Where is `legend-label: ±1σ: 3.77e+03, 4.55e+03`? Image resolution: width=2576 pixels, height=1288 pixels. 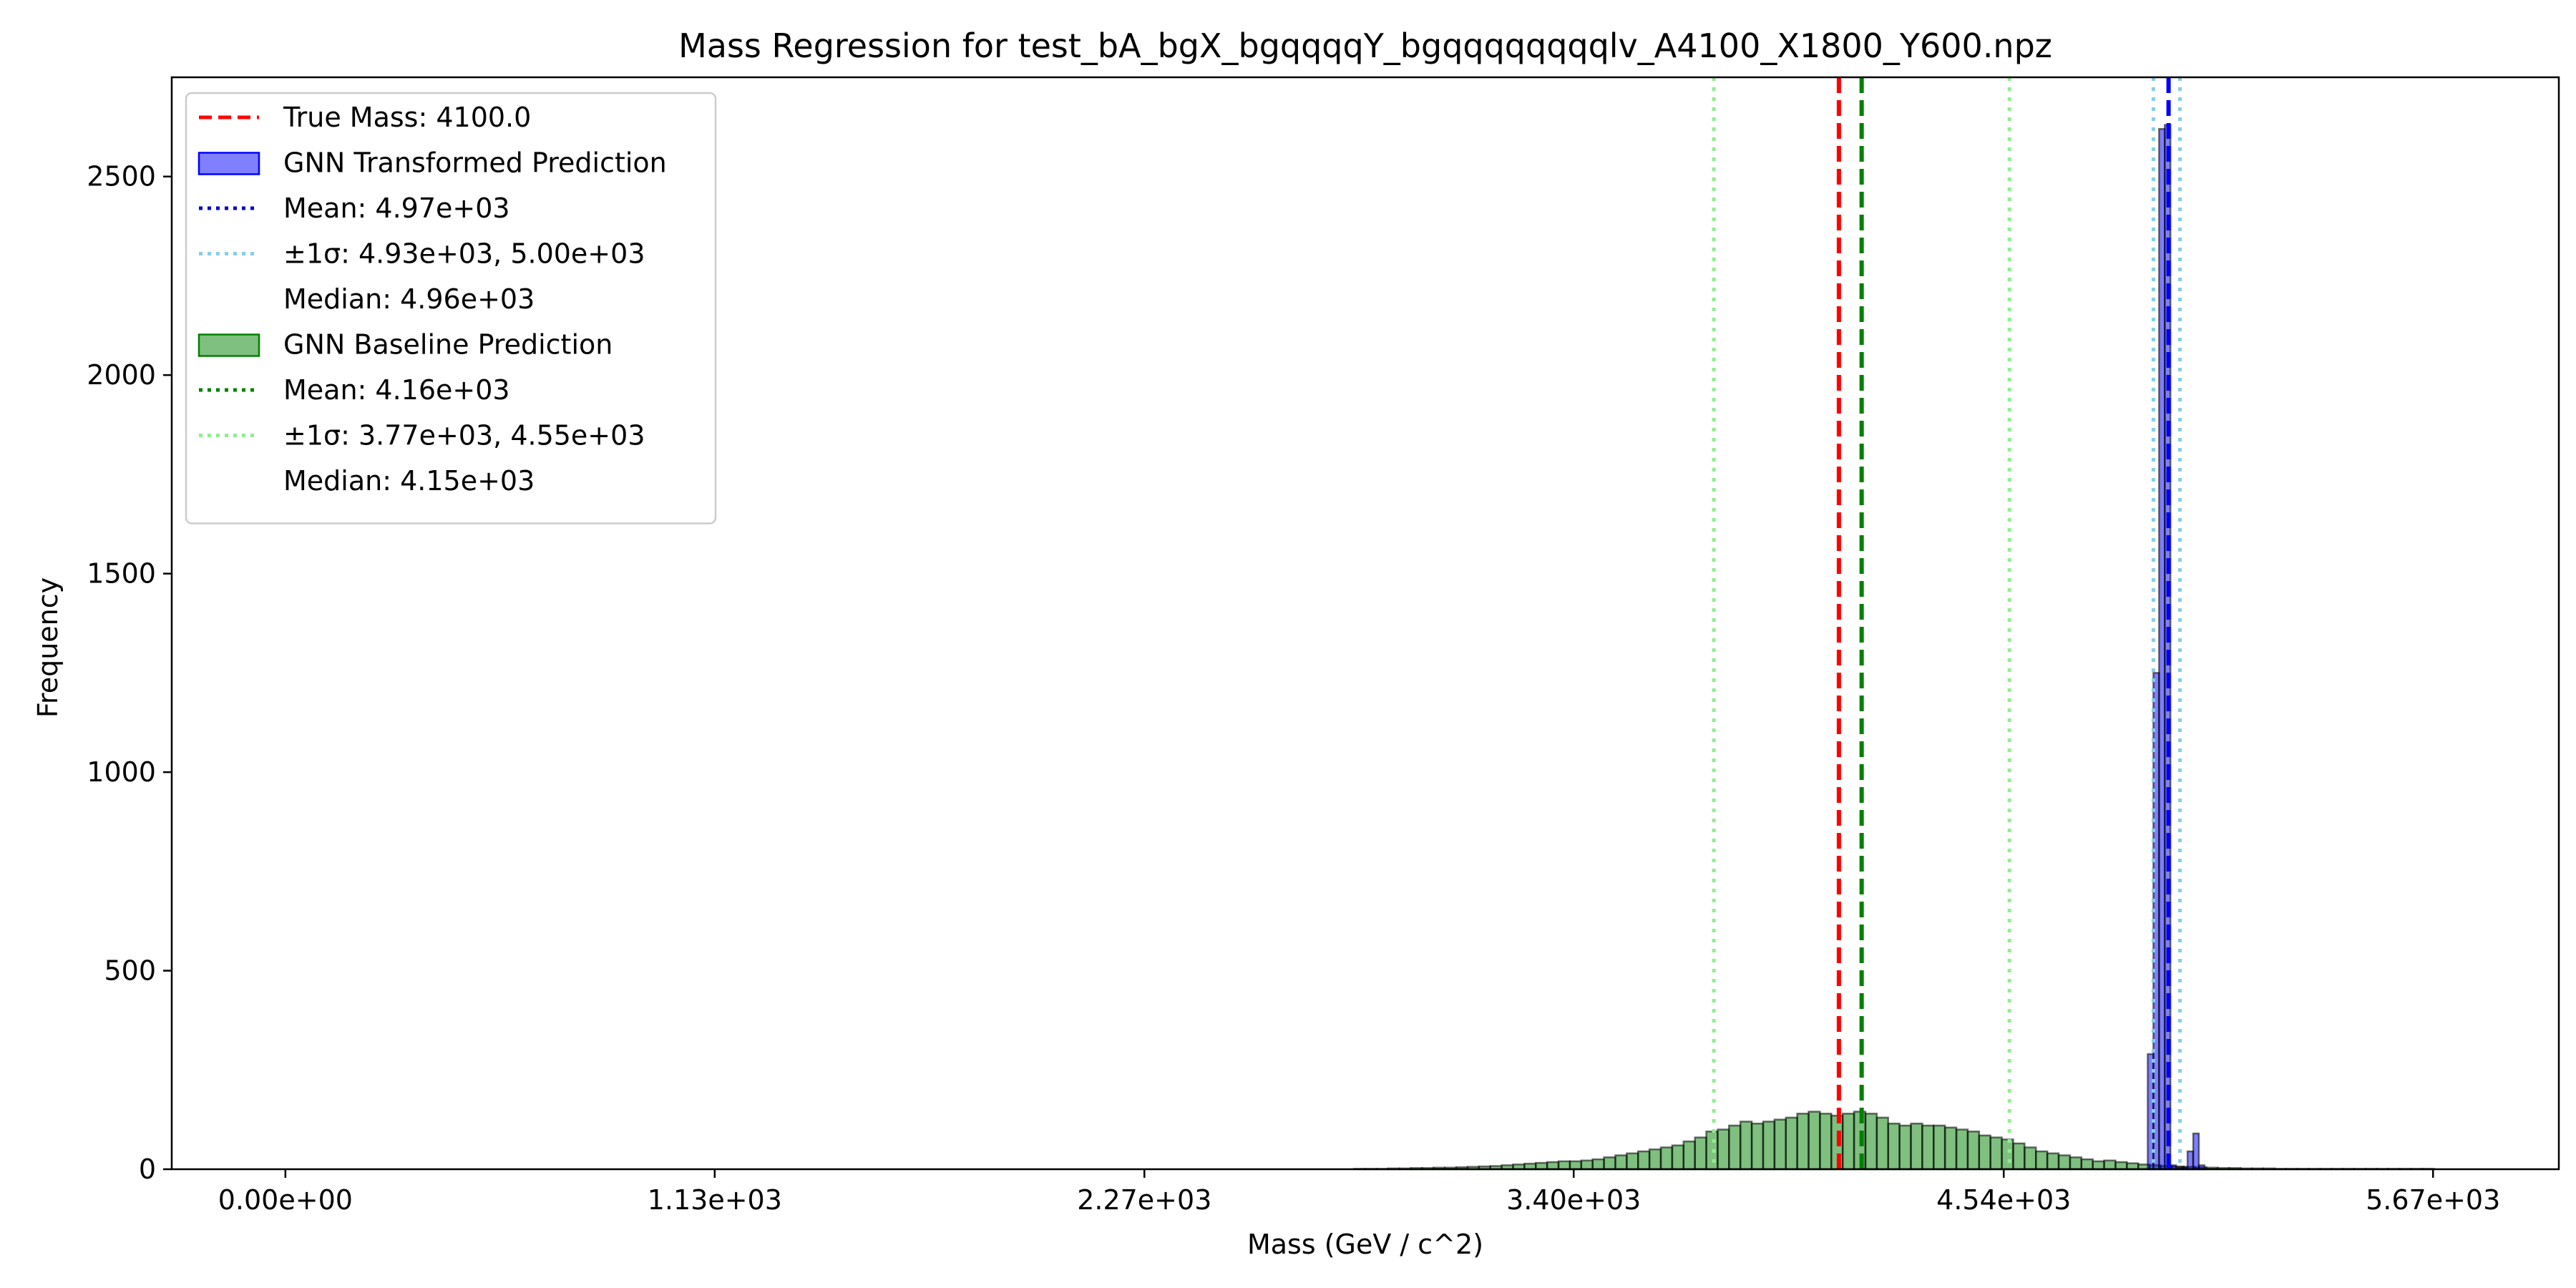 legend-label: ±1σ: 3.77e+03, 4.55e+03 is located at coordinates (464, 436).